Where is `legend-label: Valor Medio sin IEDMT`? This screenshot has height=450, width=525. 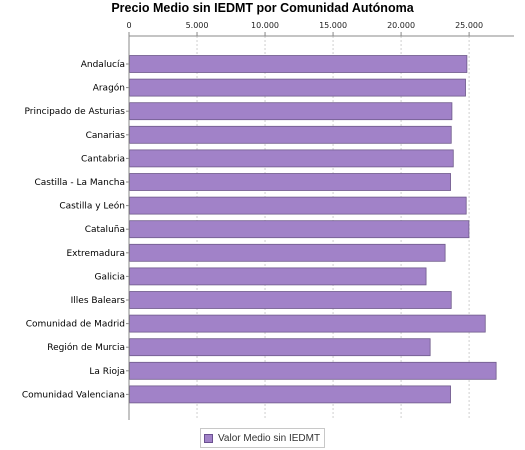 legend-label: Valor Medio sin IEDMT is located at coordinates (269, 438).